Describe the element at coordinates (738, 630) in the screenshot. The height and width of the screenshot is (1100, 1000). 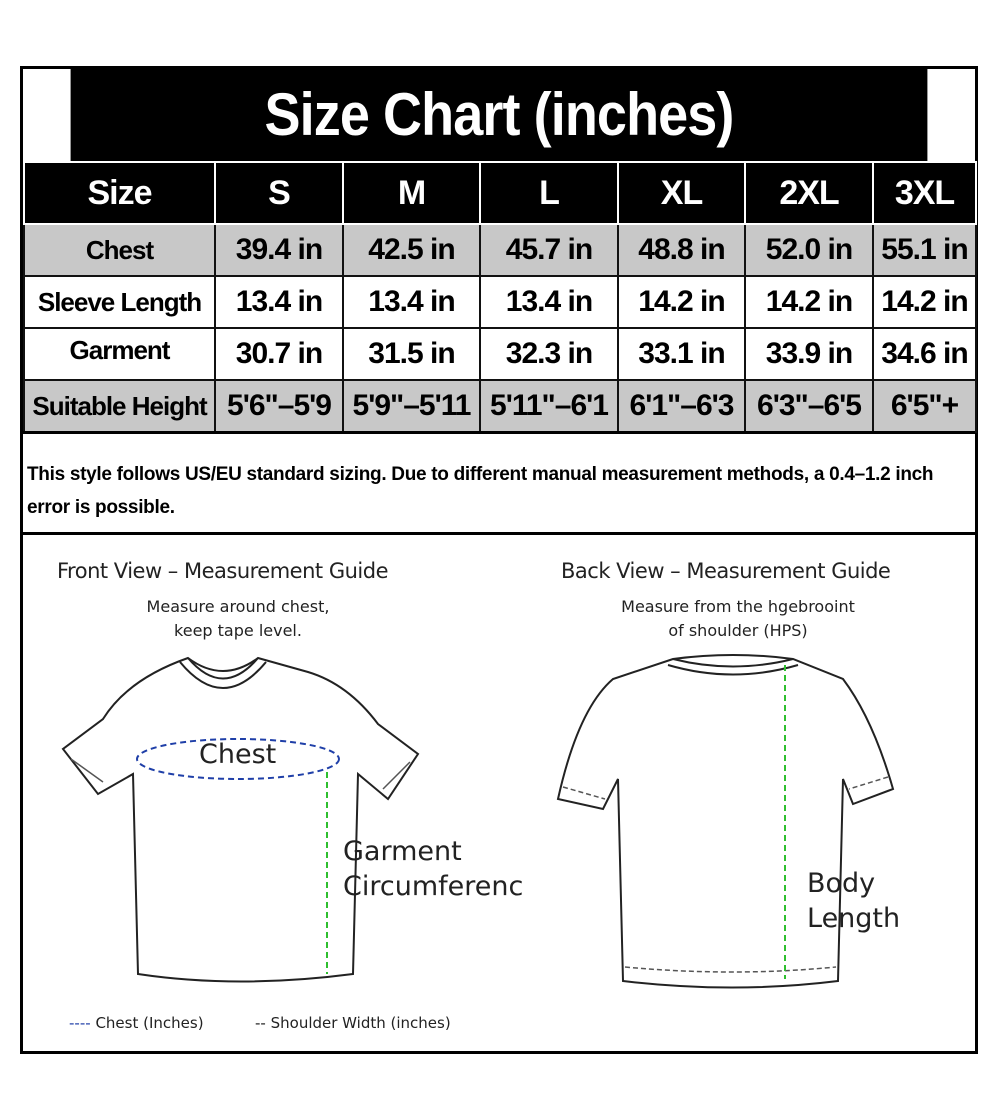
I see `instruction-line: of shoulder (HPS)` at that location.